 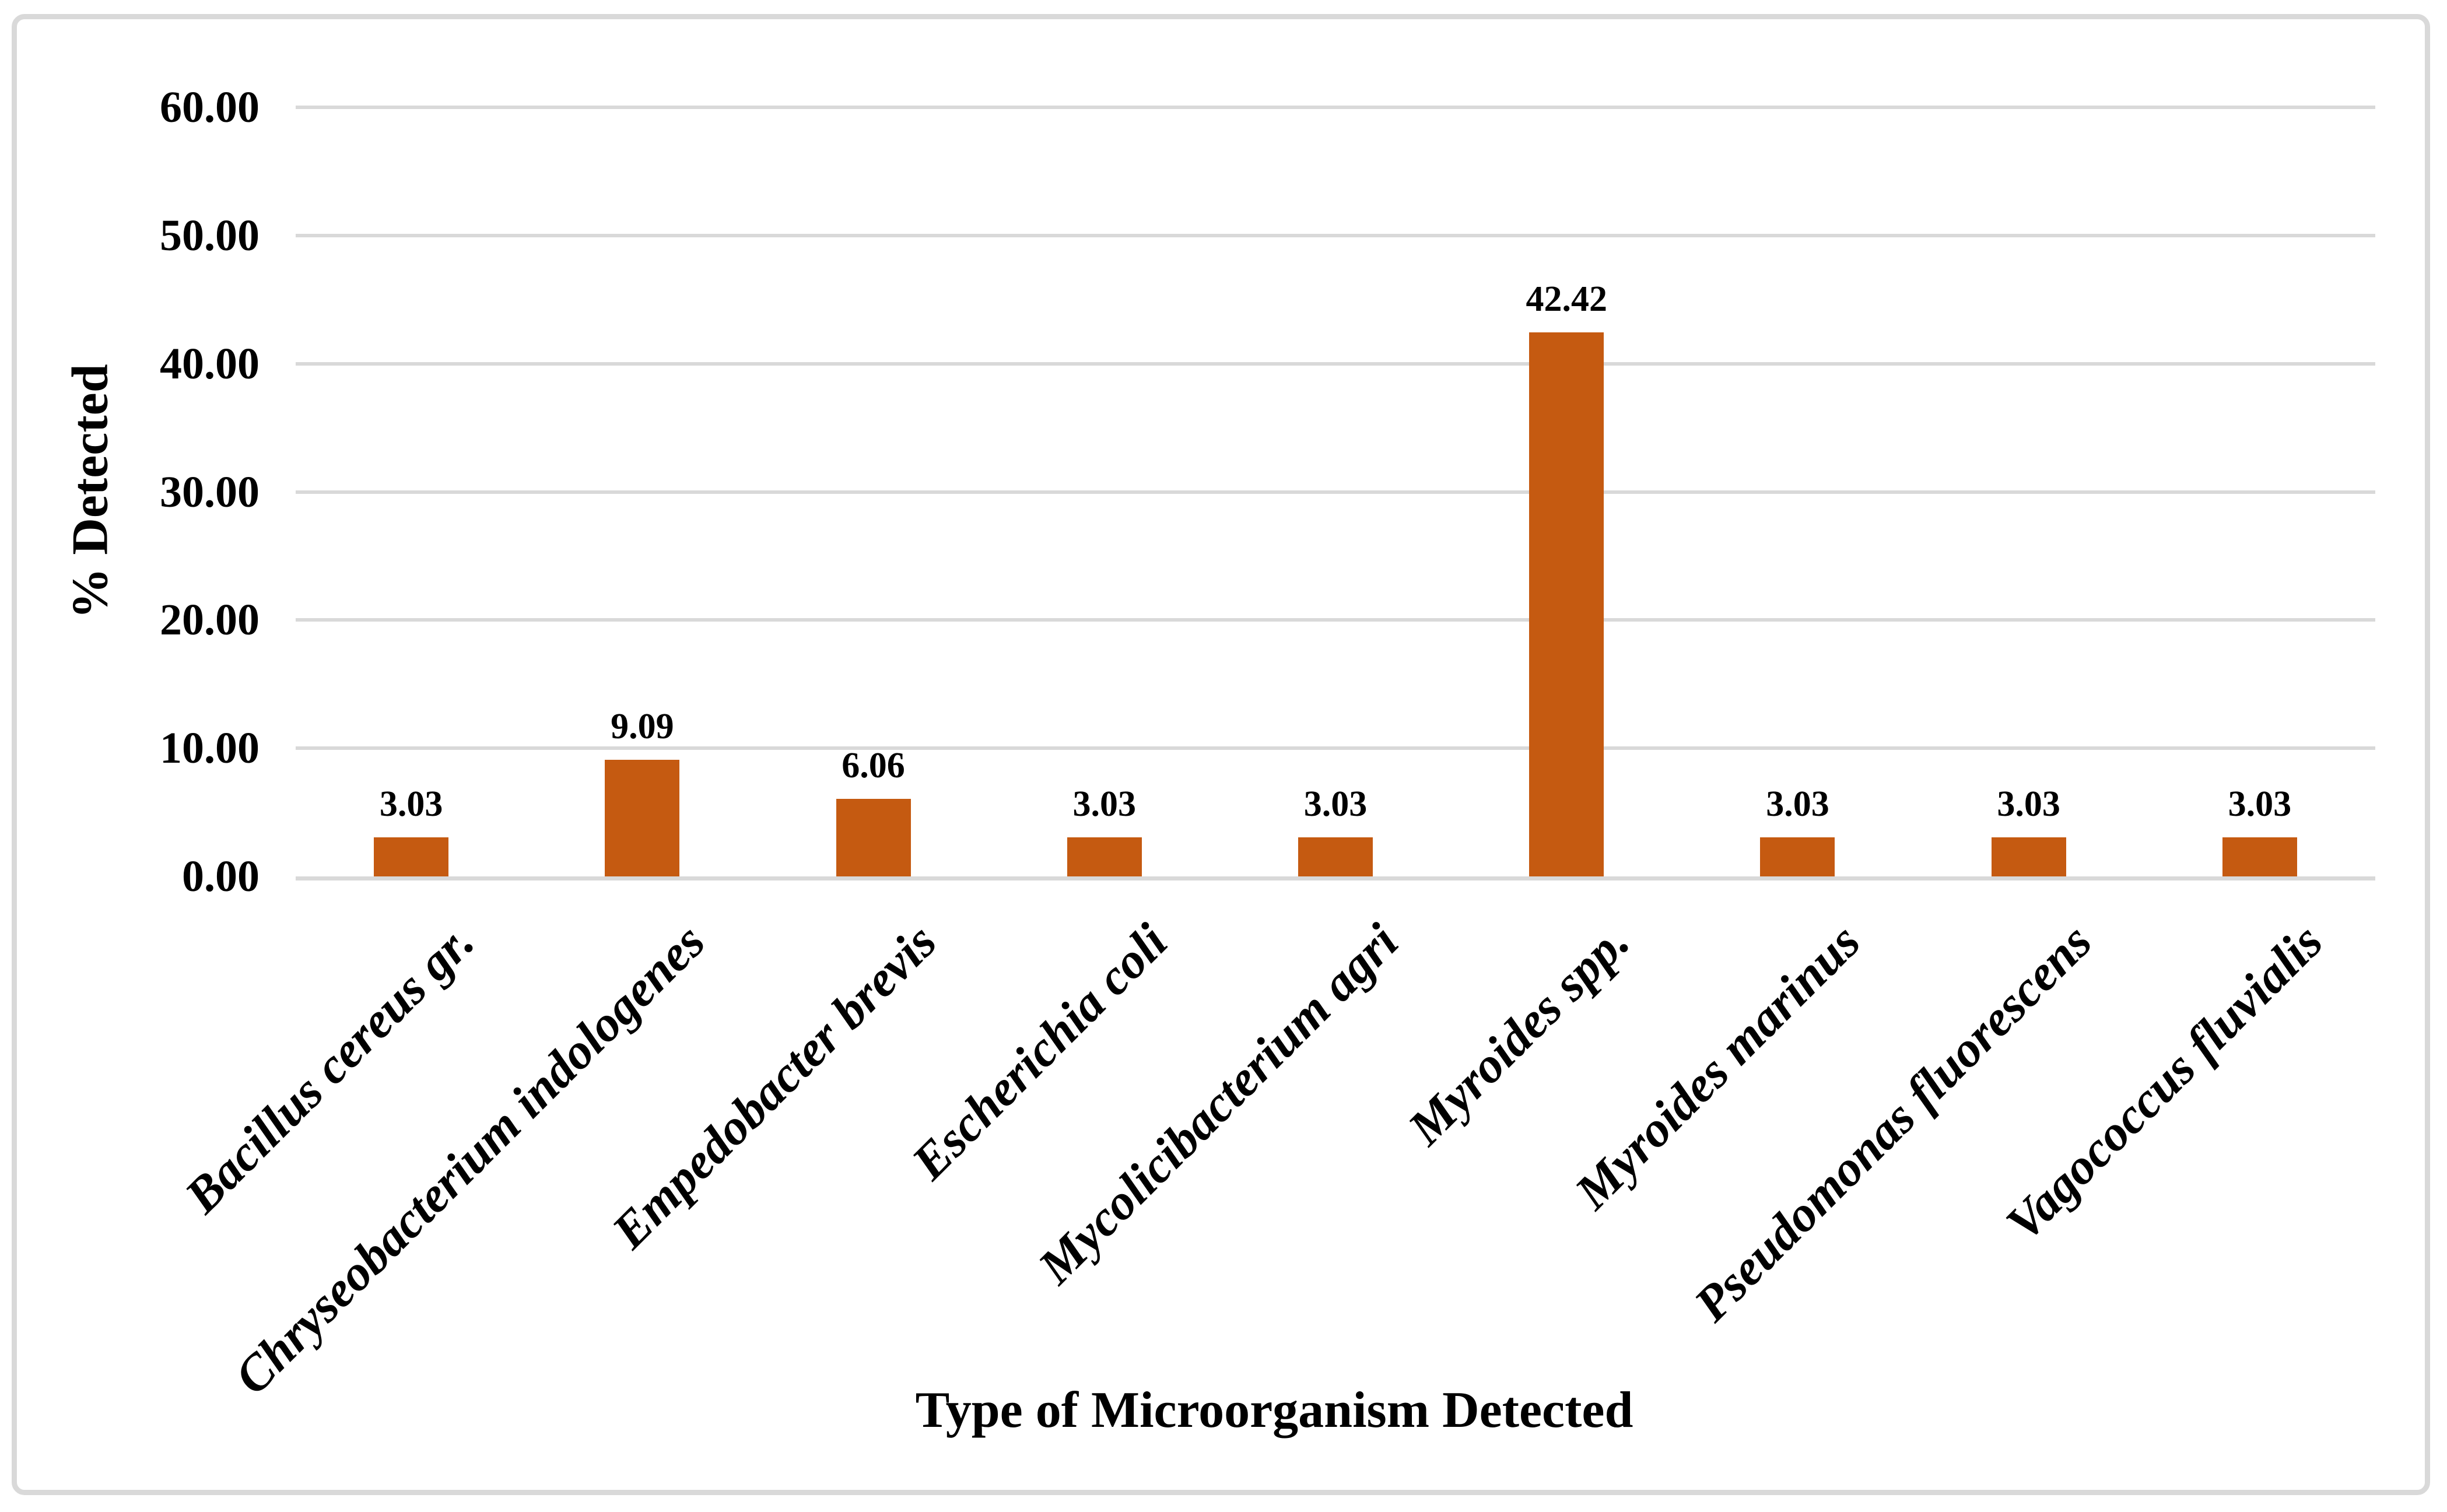 I want to click on bar-value-label: 9.09, so click(x=642, y=727).